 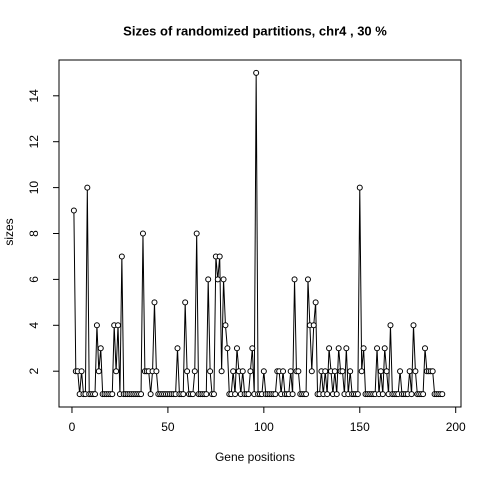 What do you see at coordinates (9, 231) in the screenshot?
I see `y-axis-label: sizes` at bounding box center [9, 231].